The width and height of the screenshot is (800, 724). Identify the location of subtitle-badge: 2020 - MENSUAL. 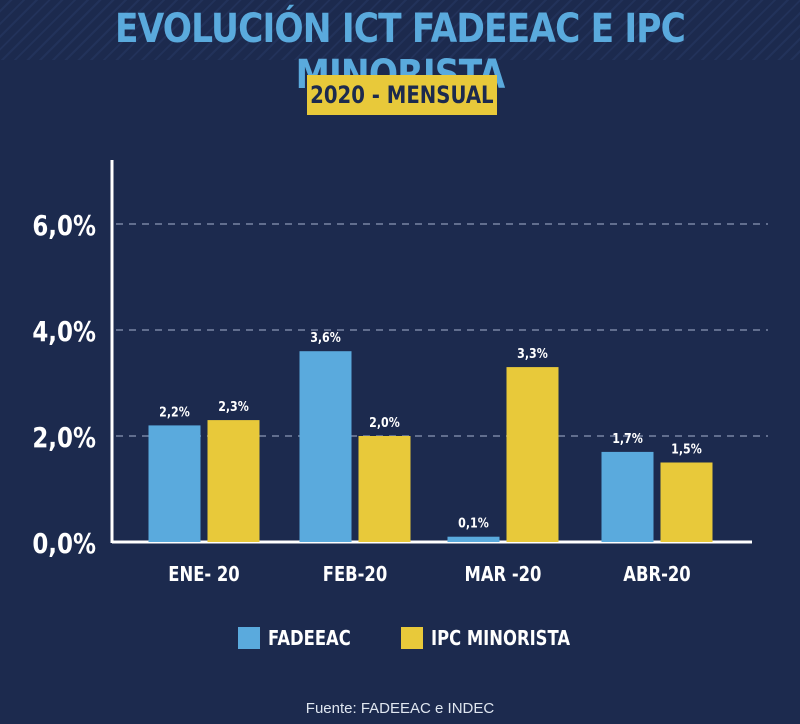
(402, 95).